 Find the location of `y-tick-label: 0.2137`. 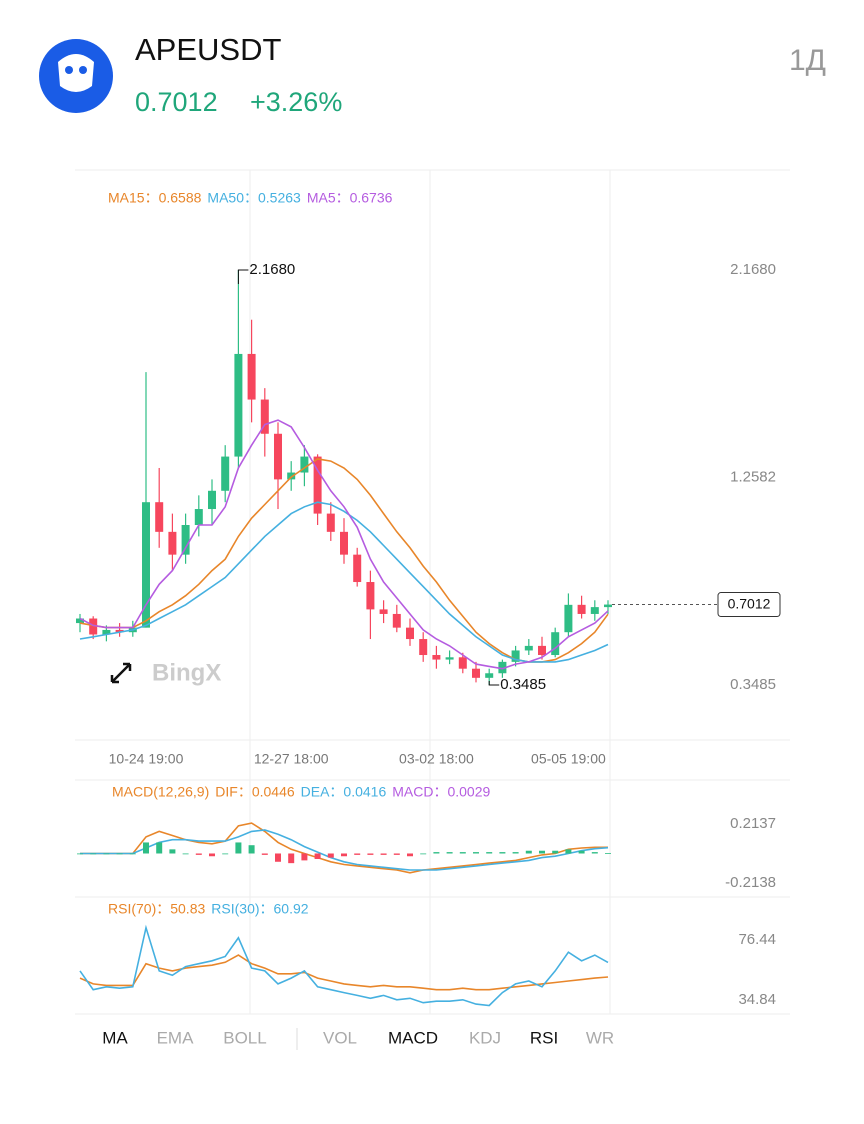

y-tick-label: 0.2137 is located at coordinates (753, 823).